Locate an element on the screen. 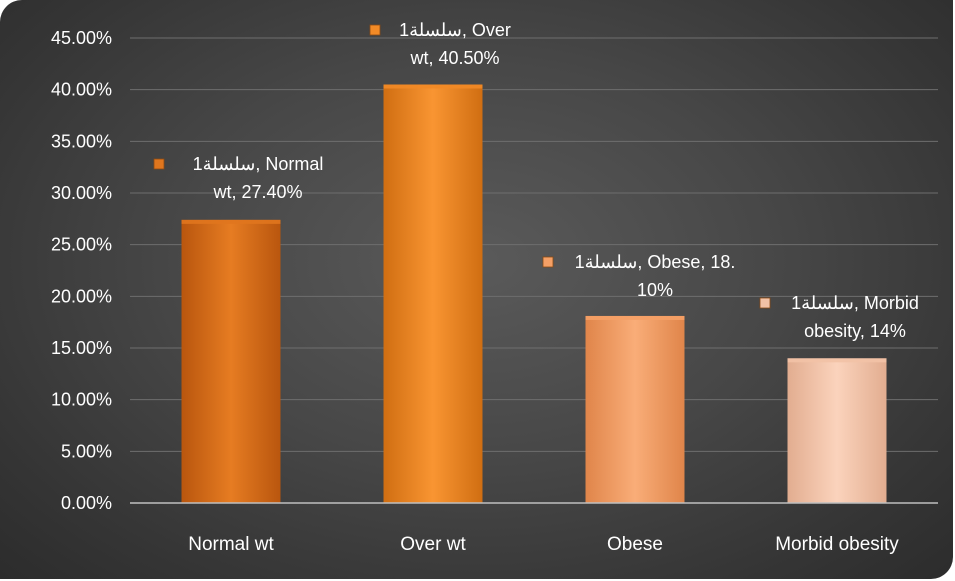  data-label: سلسلة1, Morbid obesity, 14% is located at coordinates (839, 317).